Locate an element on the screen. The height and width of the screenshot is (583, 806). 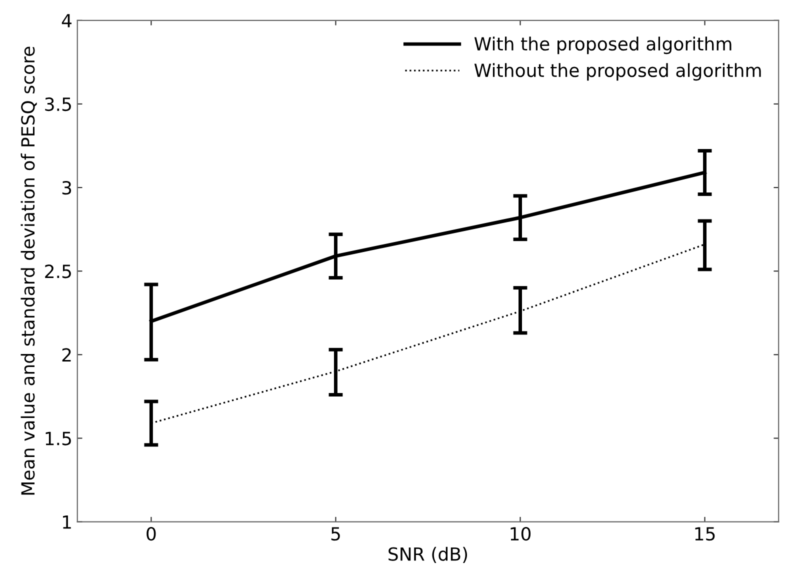
y-tick-label: 2.5 is located at coordinates (58, 271).